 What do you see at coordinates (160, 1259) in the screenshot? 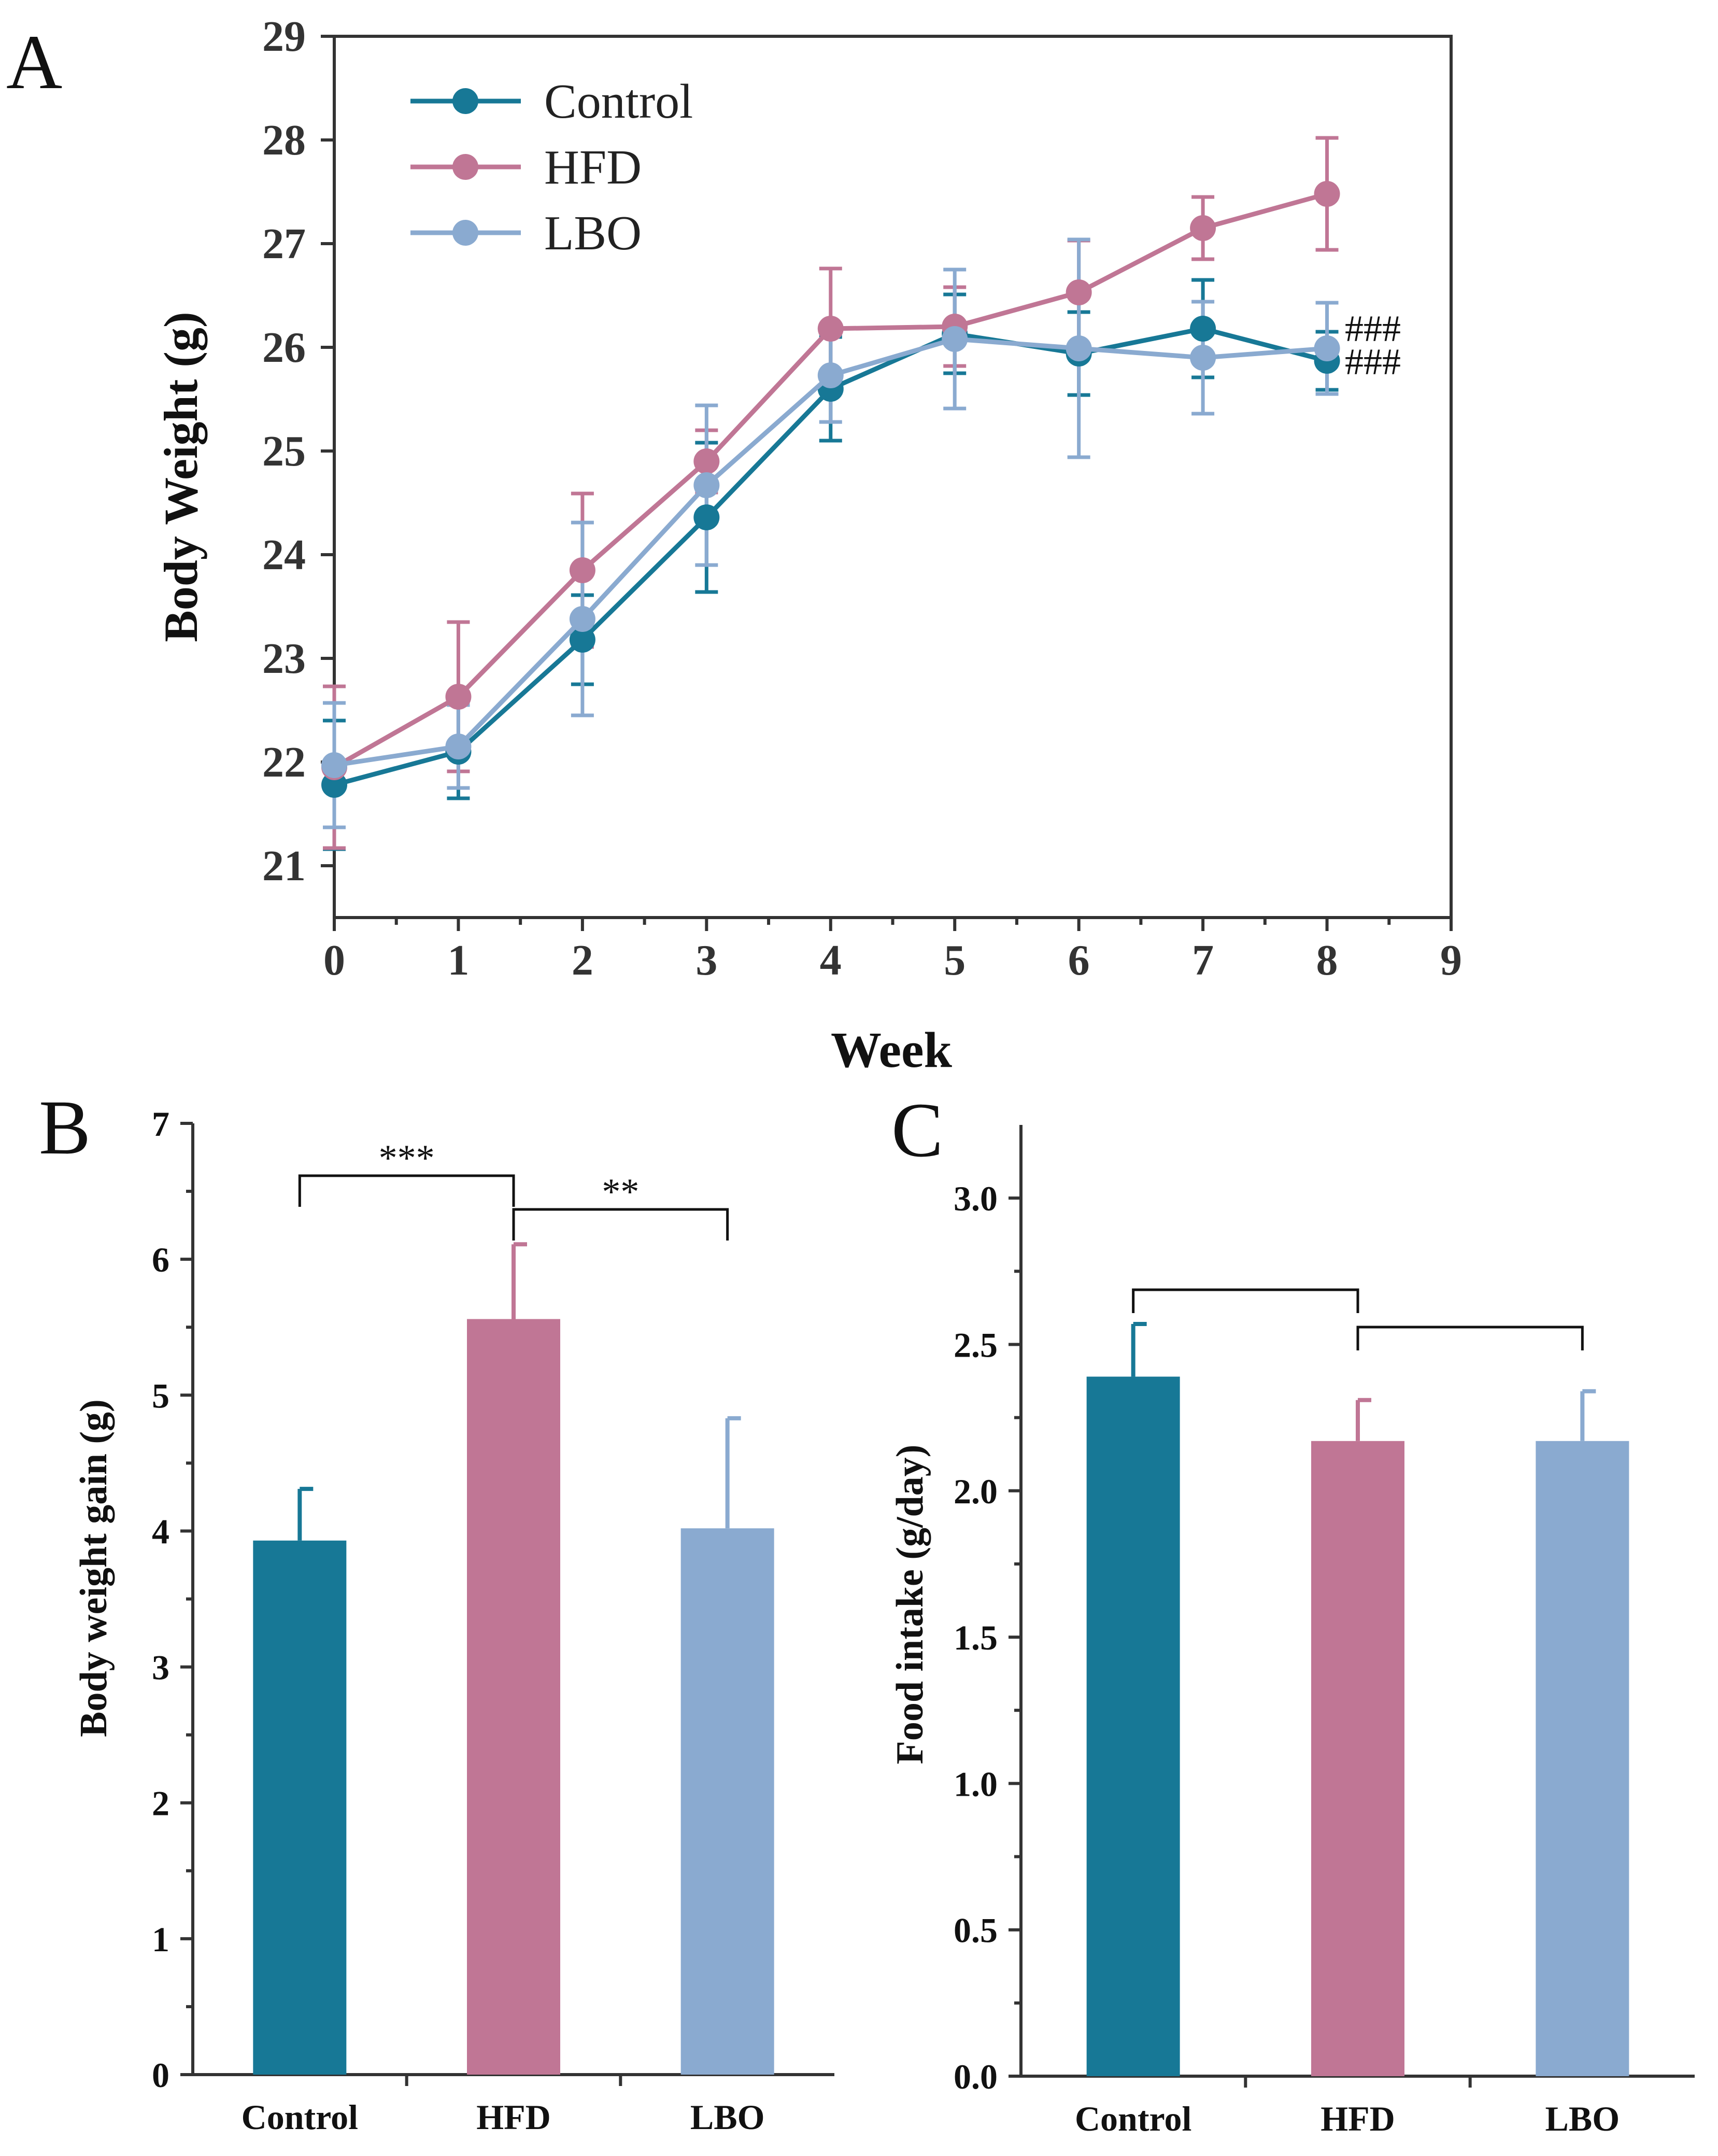
I see `b-y-tick-label: 6` at bounding box center [160, 1259].